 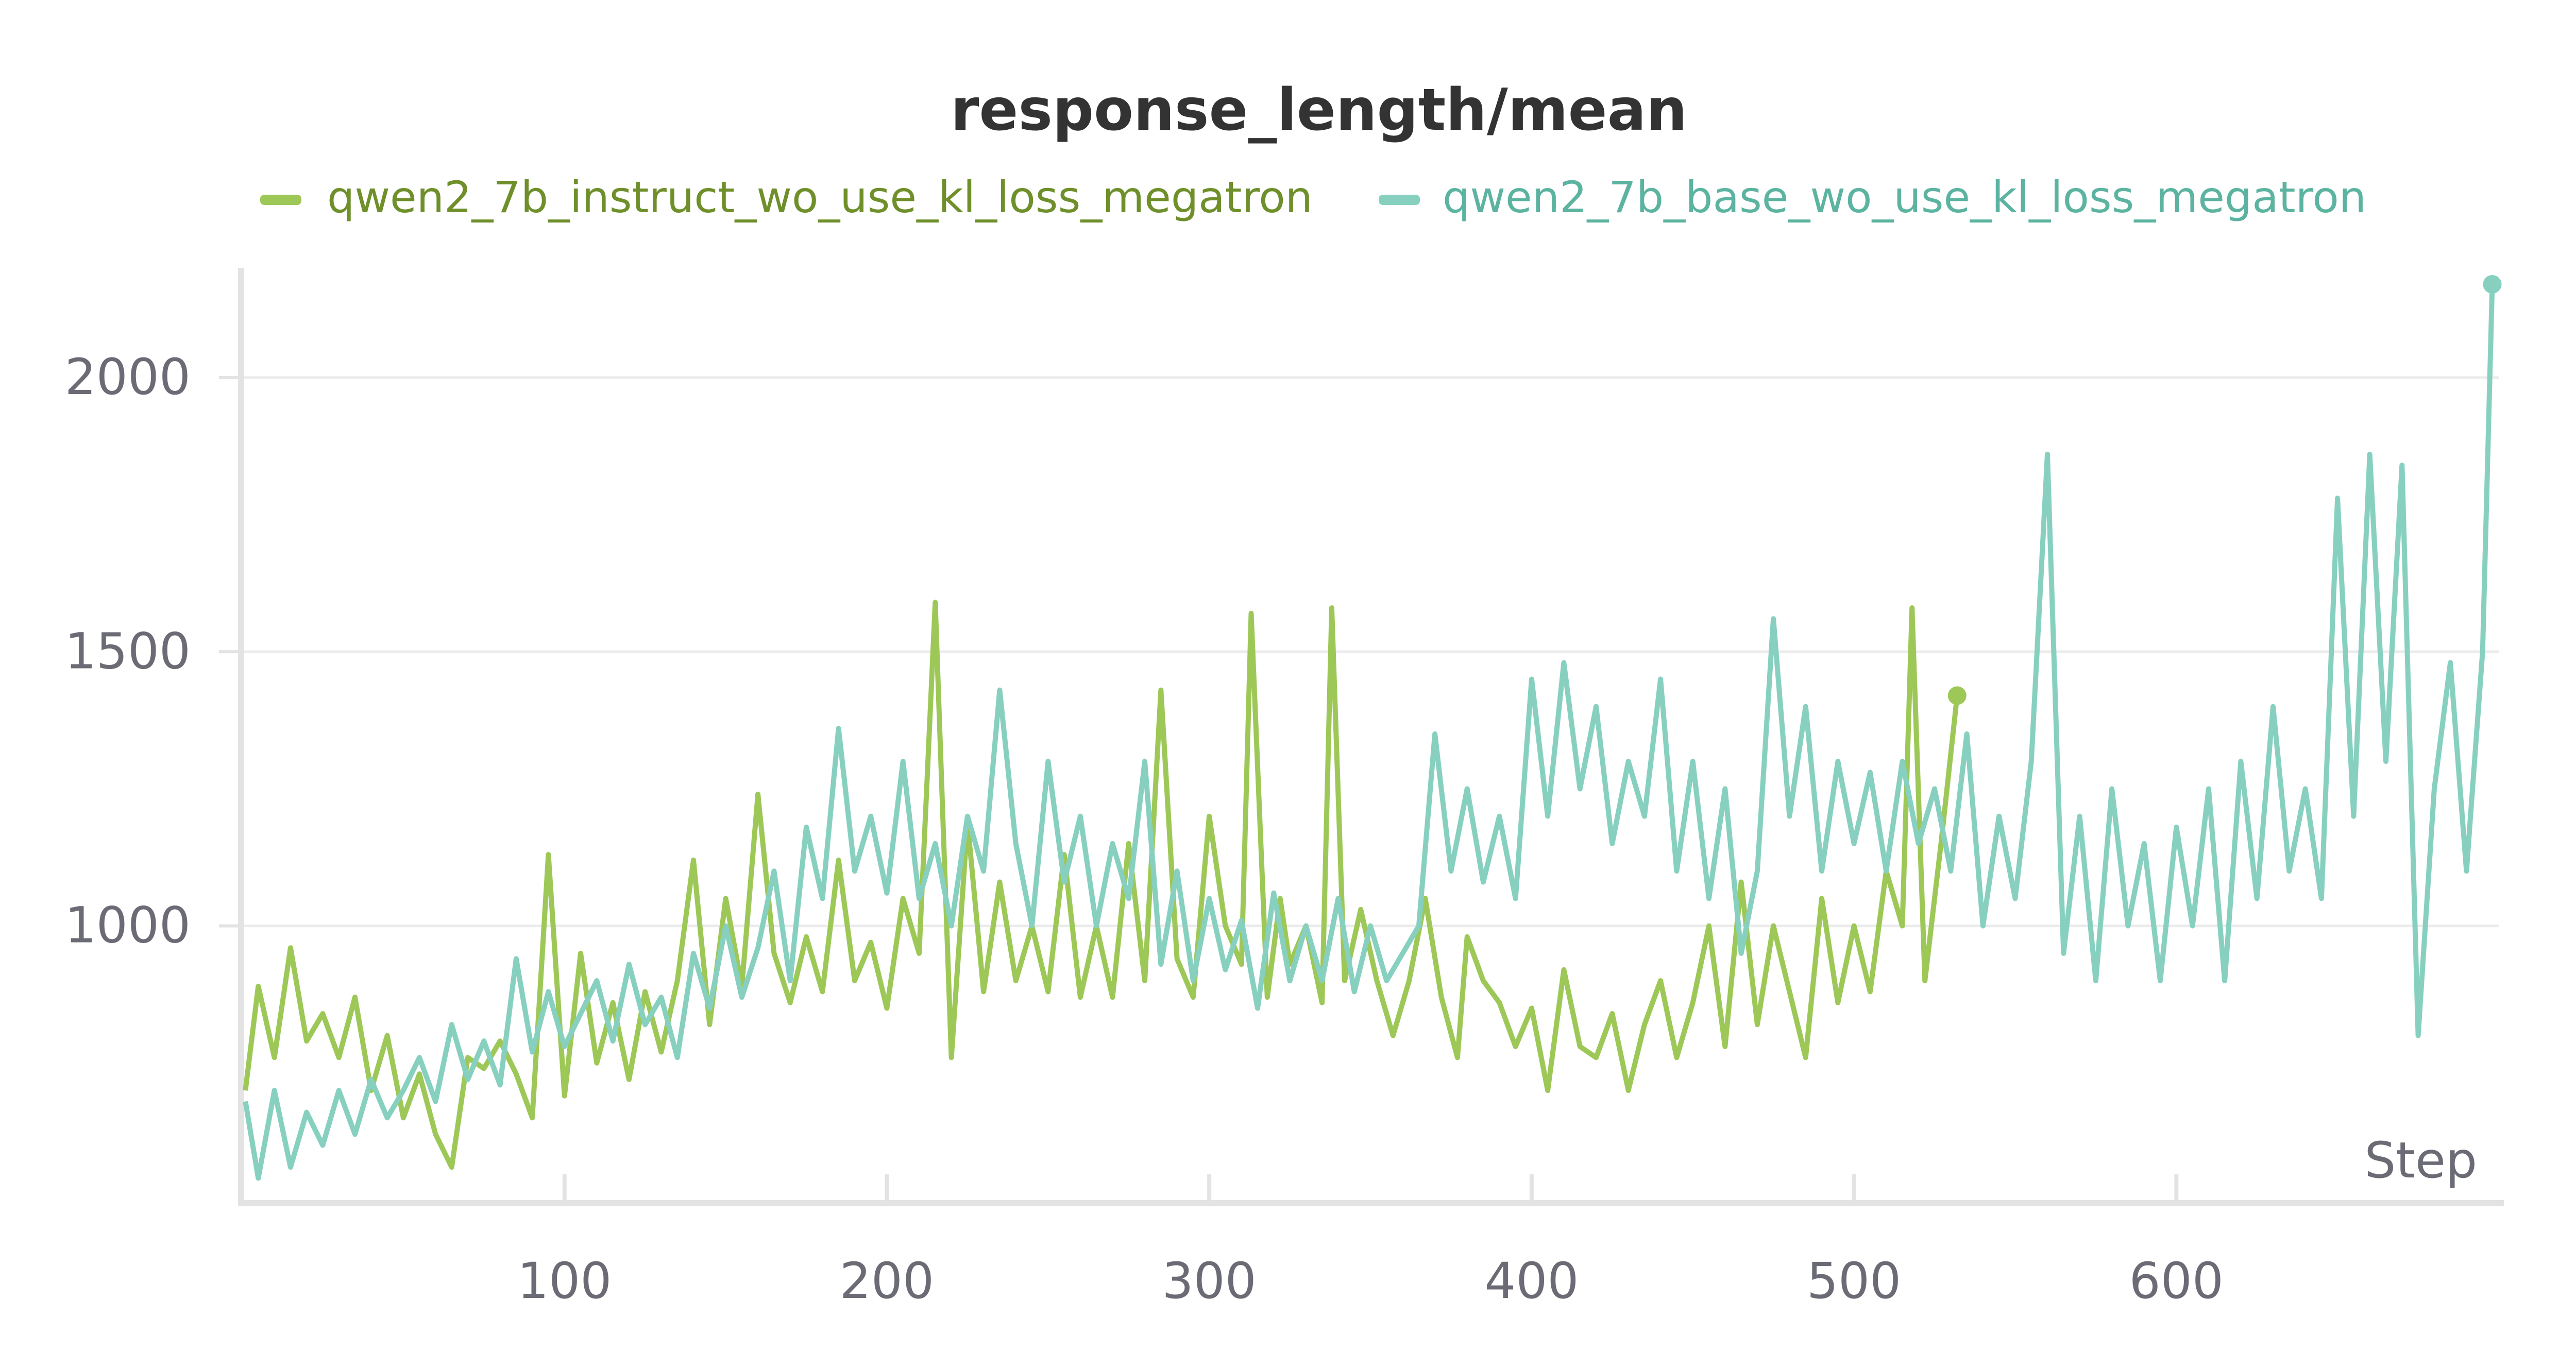 I want to click on y-axis-ticks: 1000 1500 2000, so click(x=153, y=651).